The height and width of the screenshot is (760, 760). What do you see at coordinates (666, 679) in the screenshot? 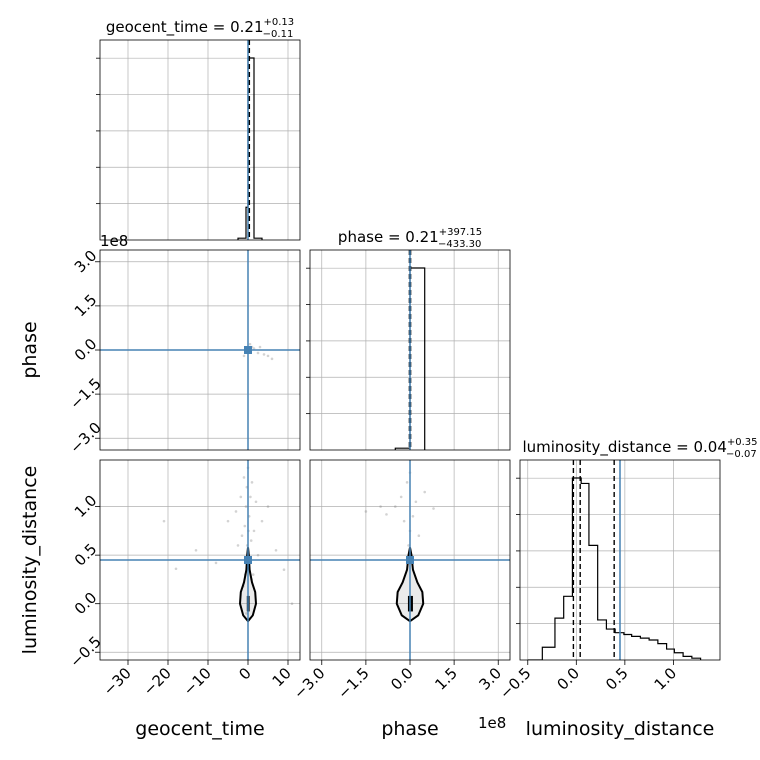
I see `x-tick-label: 1.0` at bounding box center [666, 679].